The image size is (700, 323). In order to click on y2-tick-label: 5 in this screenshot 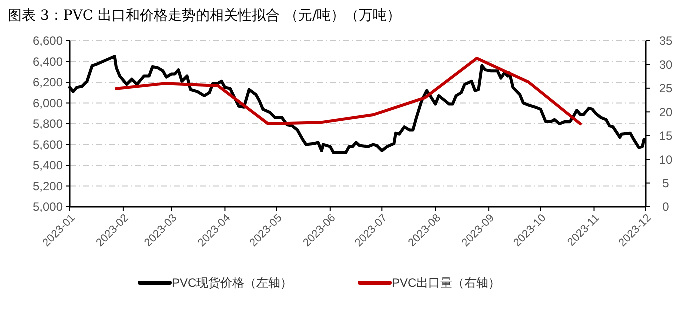, I will do `click(666, 183)`.